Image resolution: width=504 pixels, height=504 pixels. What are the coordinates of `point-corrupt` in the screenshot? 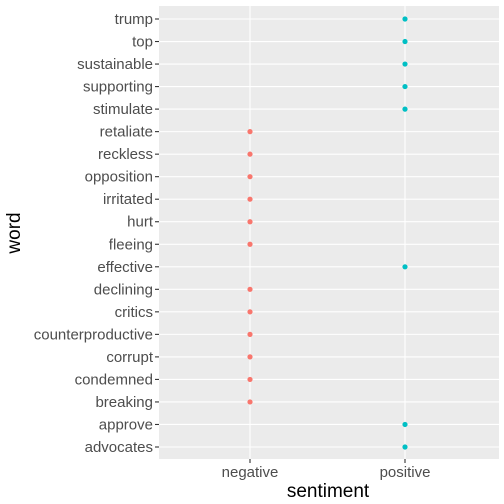 It's located at (250, 357).